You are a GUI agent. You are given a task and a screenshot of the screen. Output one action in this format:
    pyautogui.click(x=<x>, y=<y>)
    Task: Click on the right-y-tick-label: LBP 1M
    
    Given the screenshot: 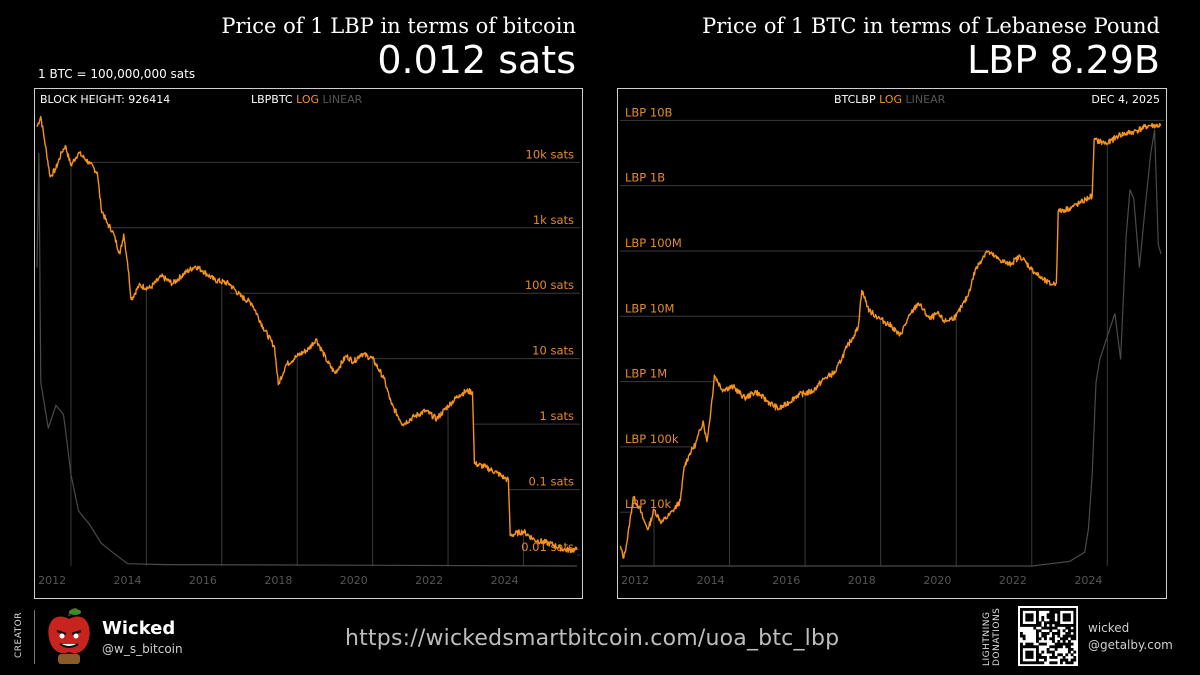 What is the action you would take?
    pyautogui.click(x=646, y=374)
    